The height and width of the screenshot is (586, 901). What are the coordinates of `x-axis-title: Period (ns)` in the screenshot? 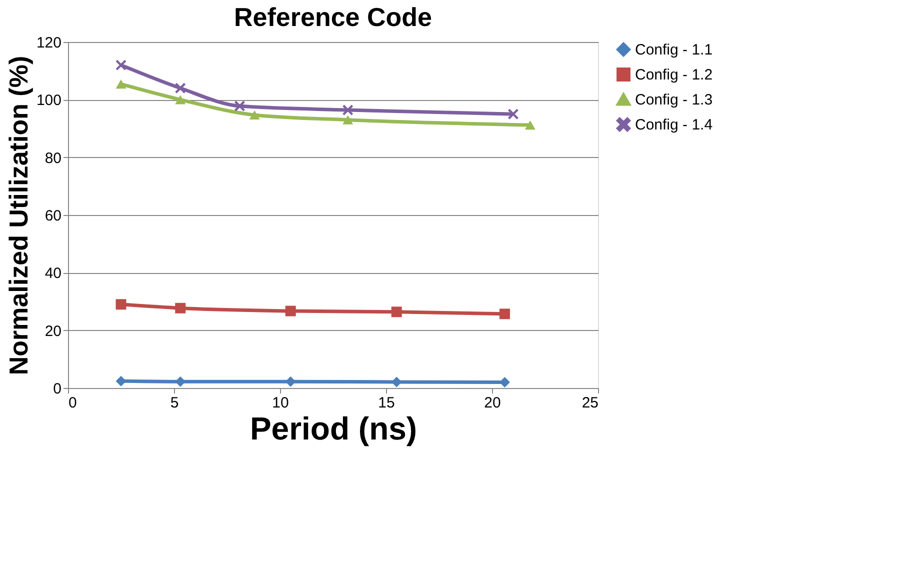 It's located at (334, 428).